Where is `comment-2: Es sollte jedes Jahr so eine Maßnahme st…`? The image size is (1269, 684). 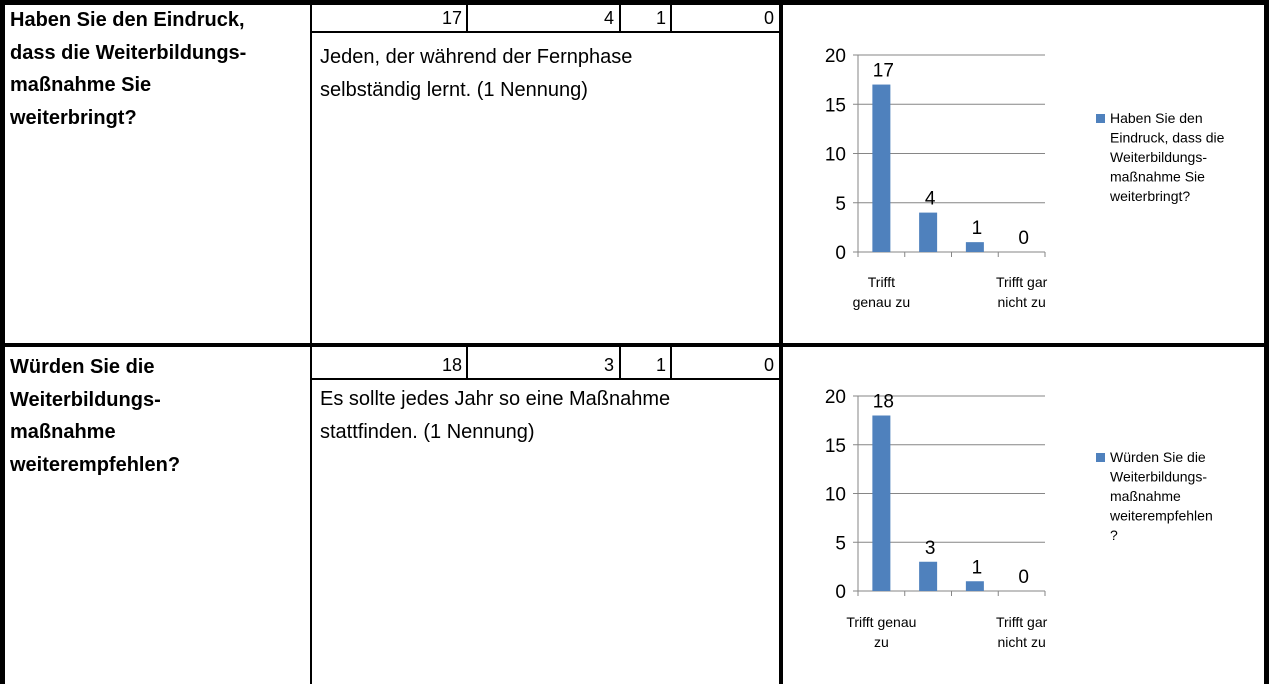 comment-2: Es sollte jedes Jahr so eine Maßnahme st… is located at coordinates (540, 415).